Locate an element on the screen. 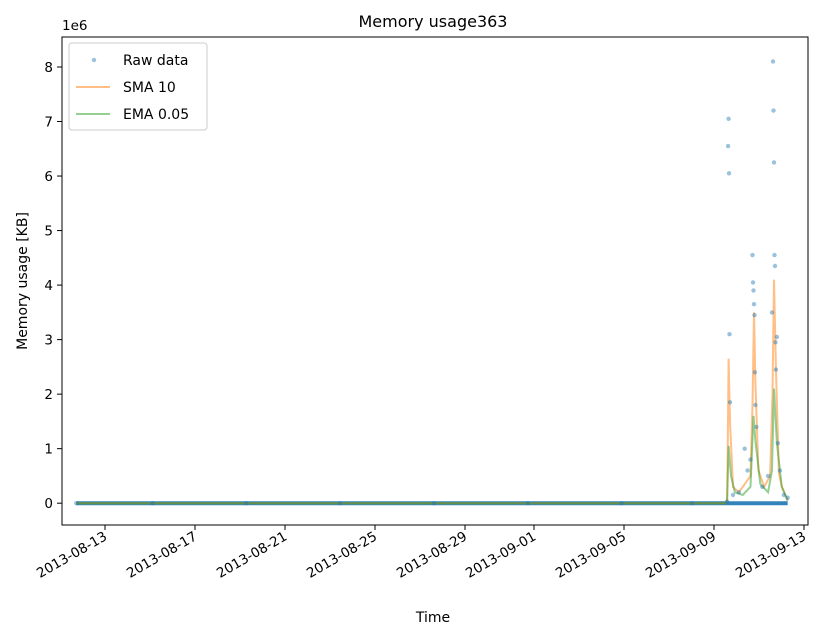 The height and width of the screenshot is (638, 816). y-tick-label: 3 is located at coordinates (48, 341).